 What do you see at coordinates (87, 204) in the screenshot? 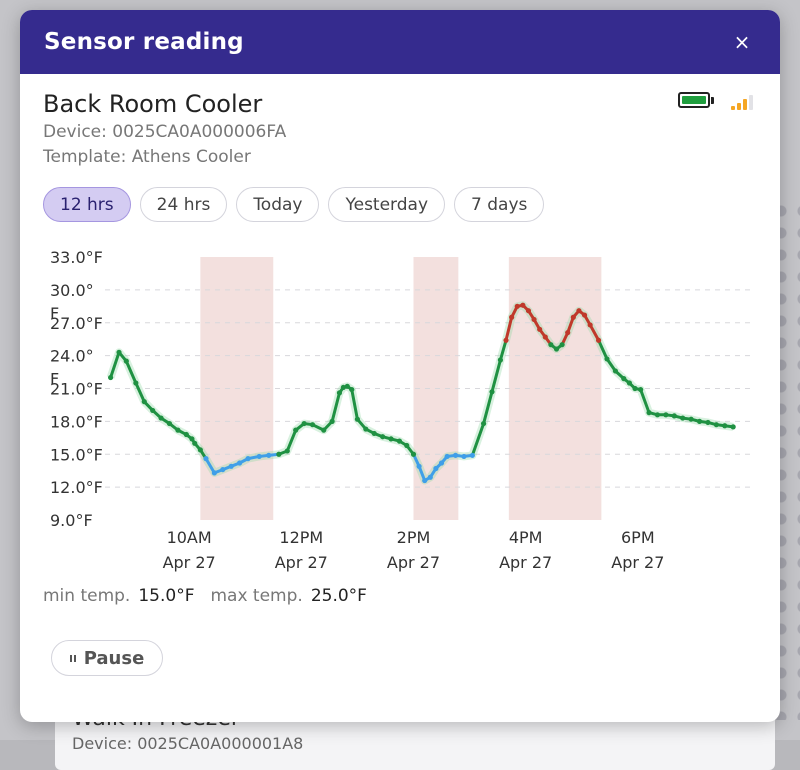
I see `tab-12-hrs: 12 hrs` at bounding box center [87, 204].